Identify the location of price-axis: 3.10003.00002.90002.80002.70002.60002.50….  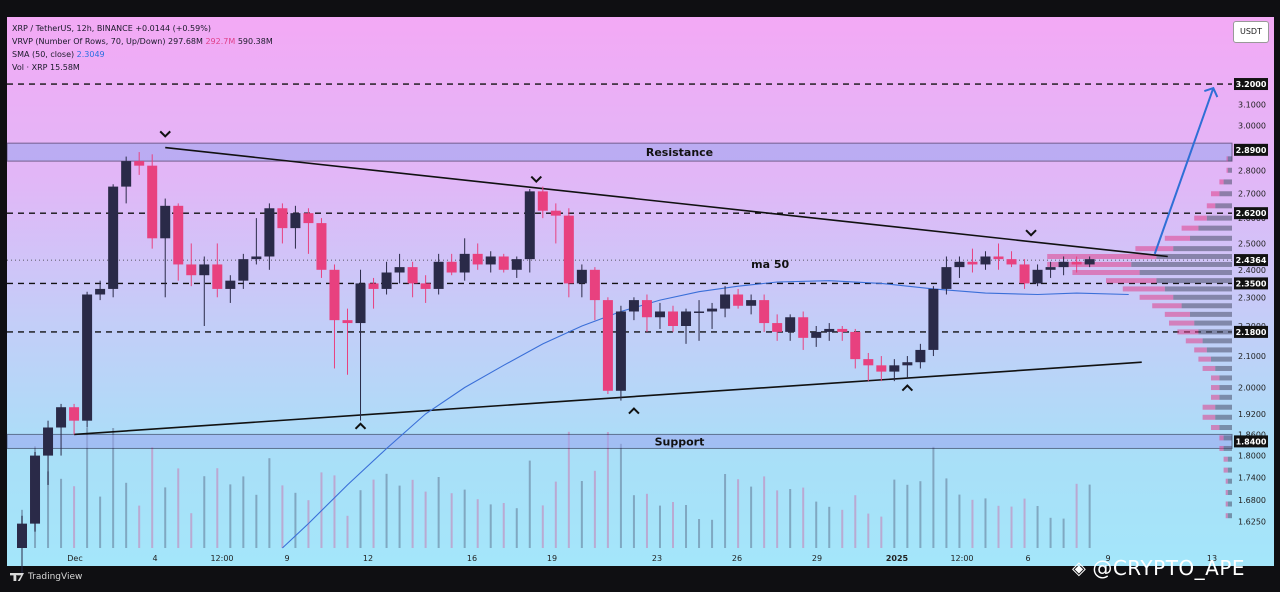
(1251, 302).